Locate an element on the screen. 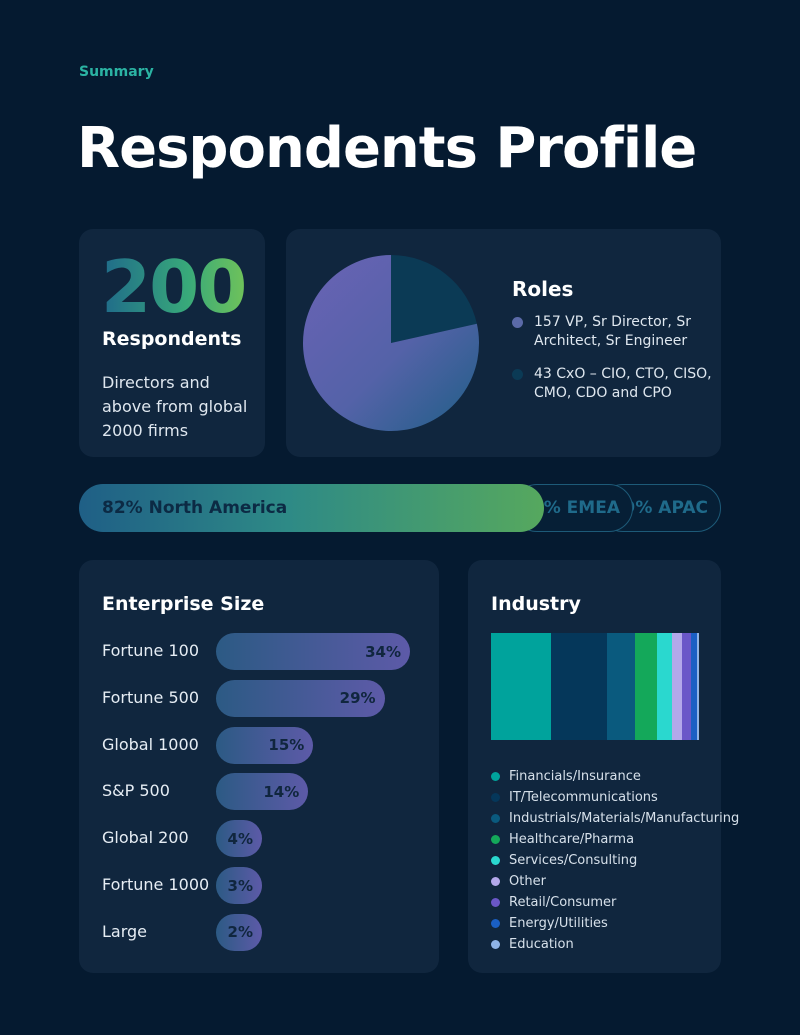 This screenshot has height=1035, width=800. enterprise-size-label: Fortune 1000 is located at coordinates (156, 884).